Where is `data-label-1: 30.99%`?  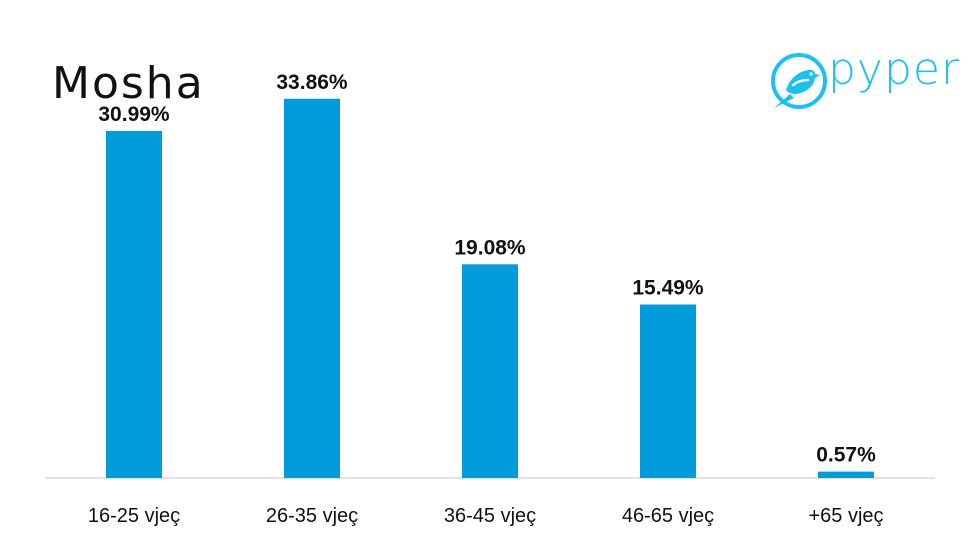
data-label-1: 30.99% is located at coordinates (134, 114).